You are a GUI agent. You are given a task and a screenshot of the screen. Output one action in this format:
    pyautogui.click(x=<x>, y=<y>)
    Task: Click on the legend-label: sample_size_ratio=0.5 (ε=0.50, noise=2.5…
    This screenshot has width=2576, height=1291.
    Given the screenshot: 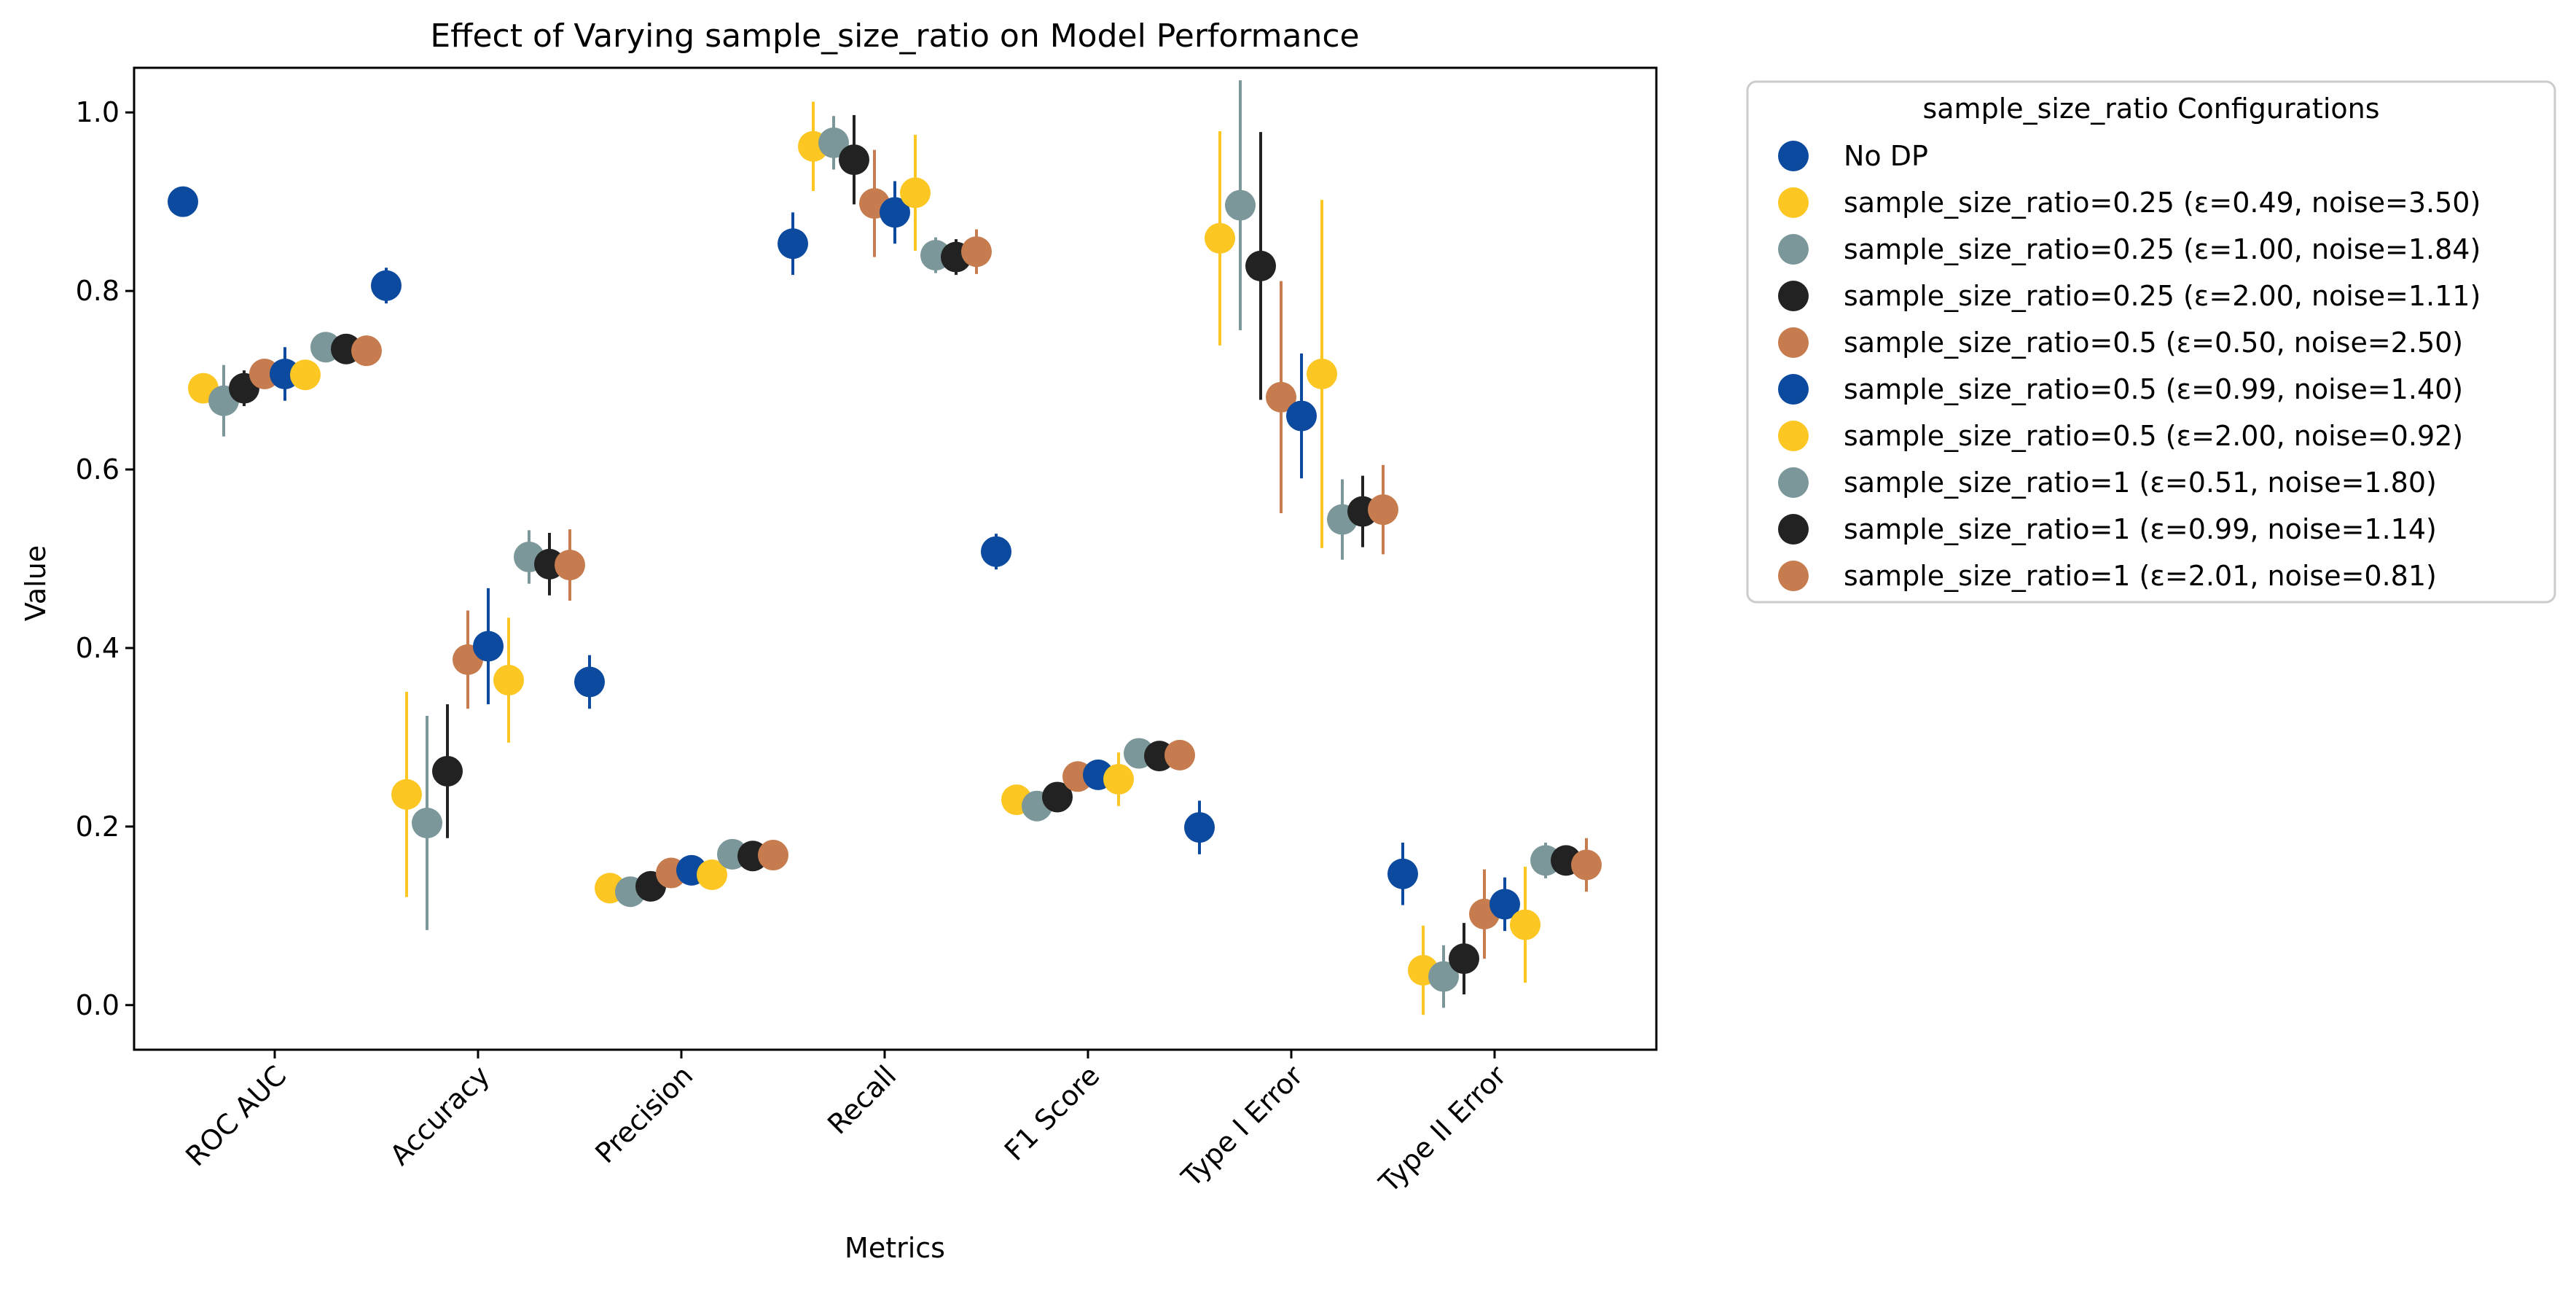 What is the action you would take?
    pyautogui.click(x=2153, y=343)
    